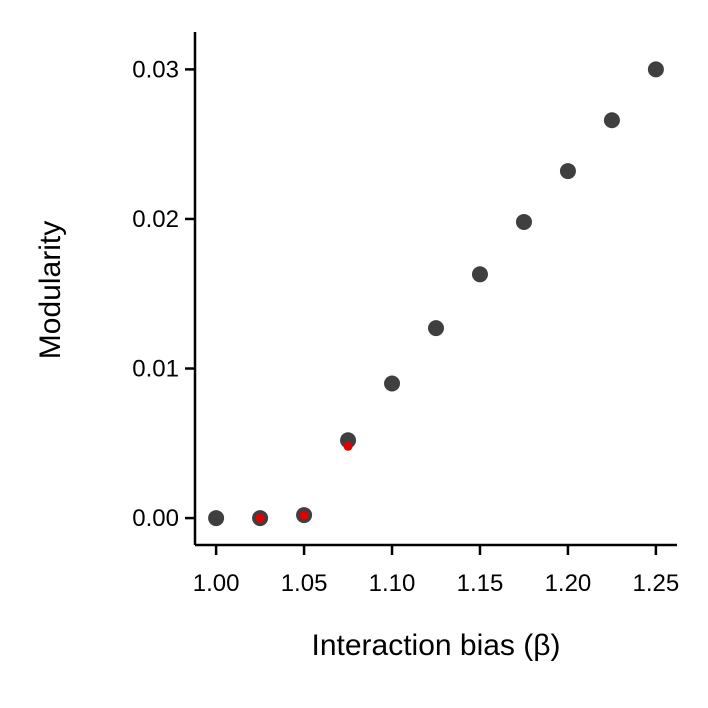 The height and width of the screenshot is (708, 708). What do you see at coordinates (155, 518) in the screenshot?
I see `y-tick-label: 0.00` at bounding box center [155, 518].